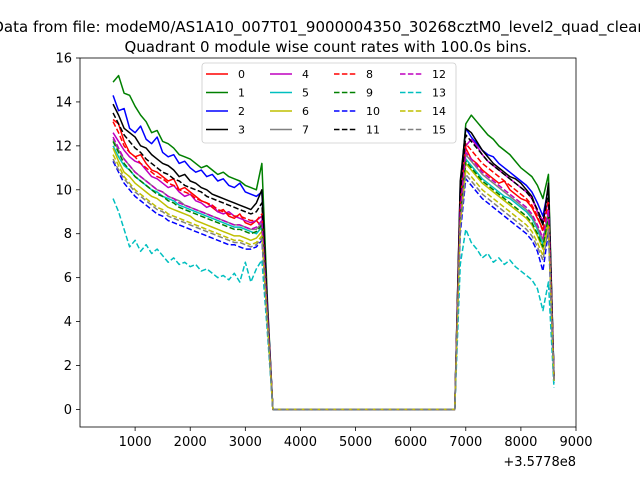  What do you see at coordinates (241, 74) in the screenshot?
I see `legend-label-0: 0` at bounding box center [241, 74].